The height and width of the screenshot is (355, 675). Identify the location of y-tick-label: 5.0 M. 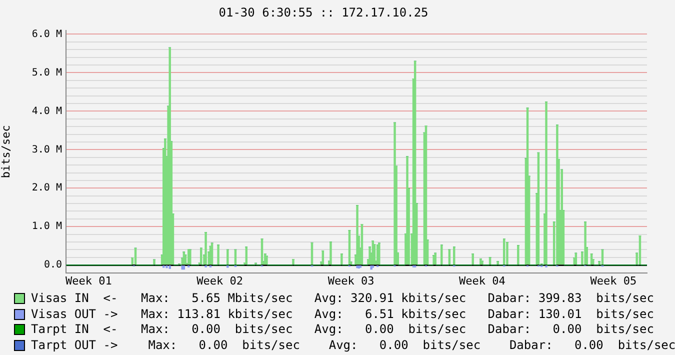
(47, 72).